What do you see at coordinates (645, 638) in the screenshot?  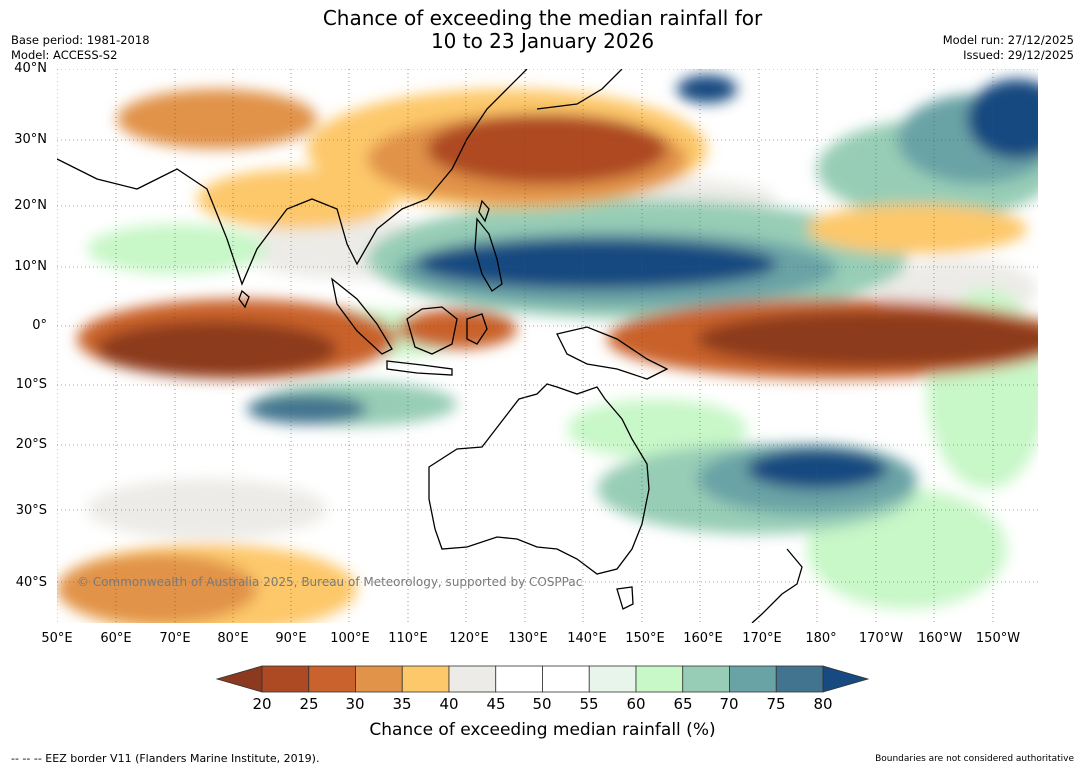 I see `lon-label: 150°E` at bounding box center [645, 638].